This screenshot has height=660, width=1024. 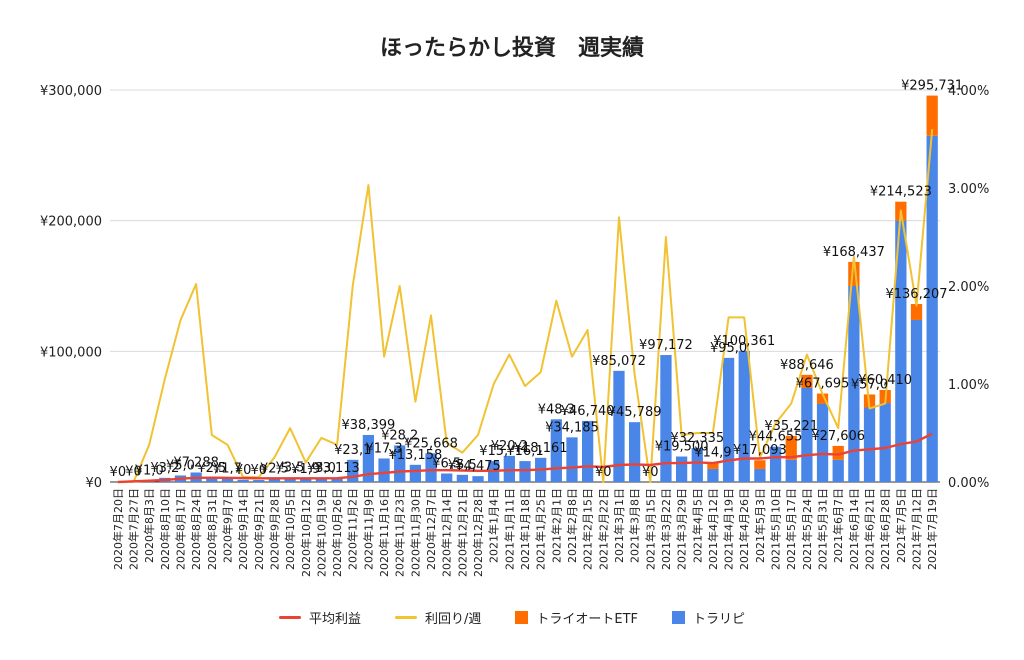 I want to click on data-label: ¥7,288, so click(x=196, y=462).